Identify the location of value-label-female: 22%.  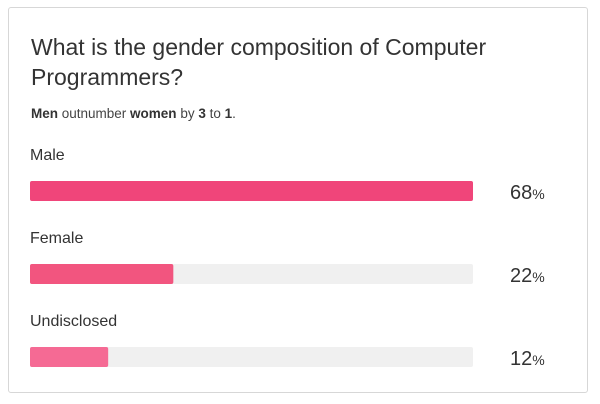
(527, 276).